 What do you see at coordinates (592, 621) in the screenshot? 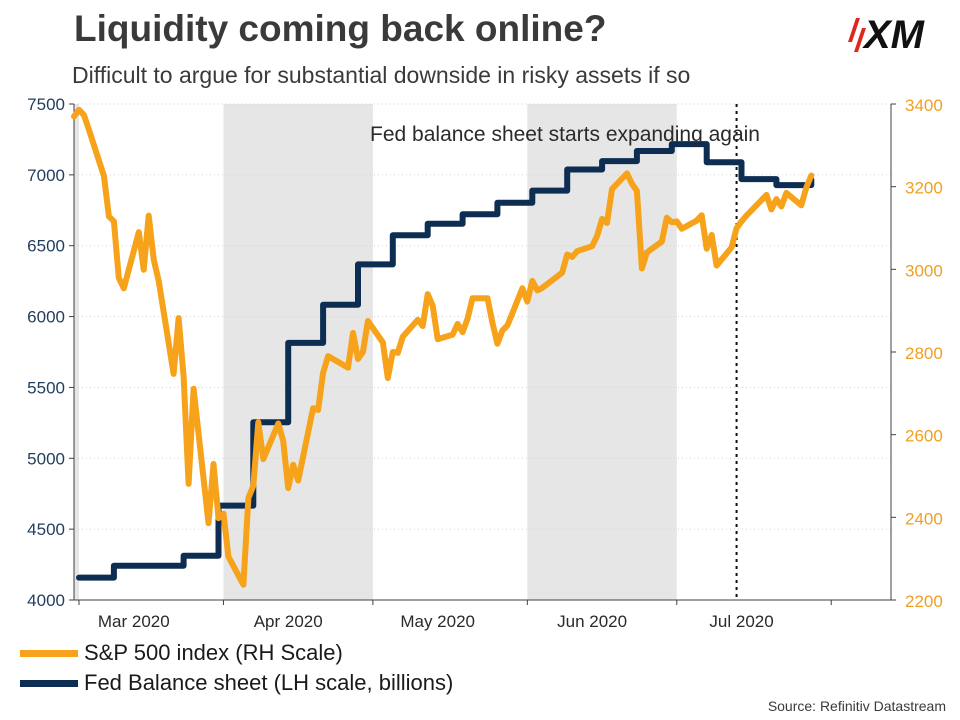
I see `x-tick-label: Jun 2020` at bounding box center [592, 621].